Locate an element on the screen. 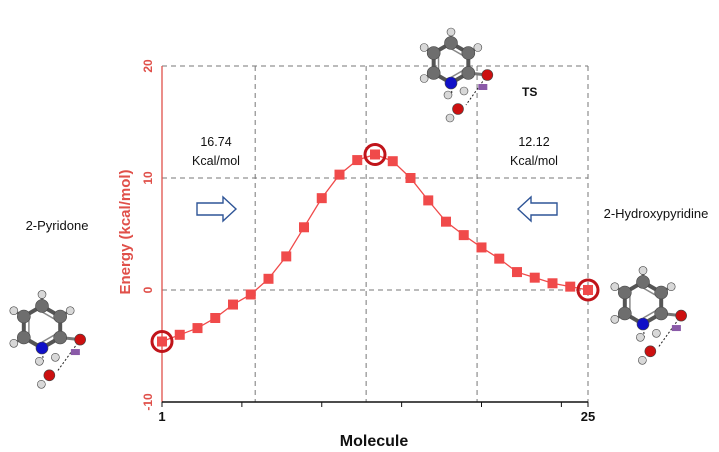 The width and height of the screenshot is (719, 452). left-arrow-icon is located at coordinates (537, 209).